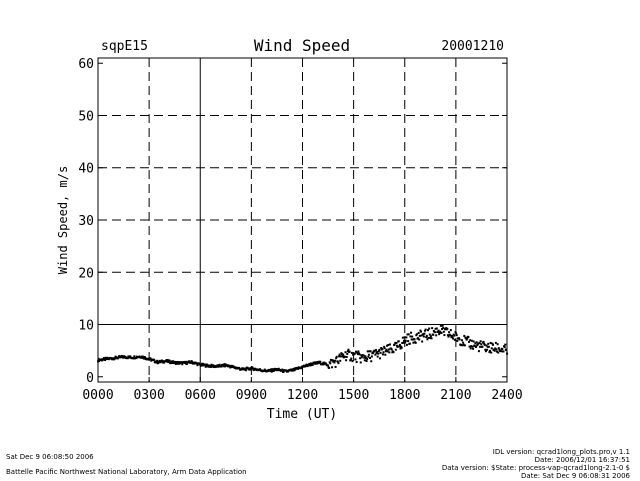  I want to click on y-tick-label: 30, so click(86, 221).